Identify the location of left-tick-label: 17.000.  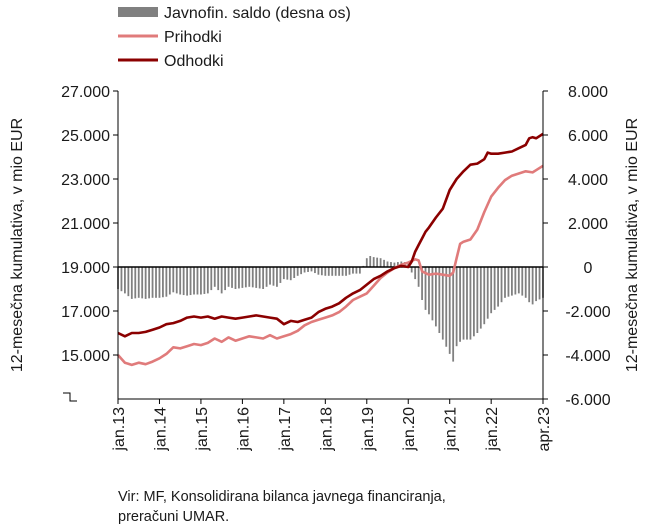
(85, 312).